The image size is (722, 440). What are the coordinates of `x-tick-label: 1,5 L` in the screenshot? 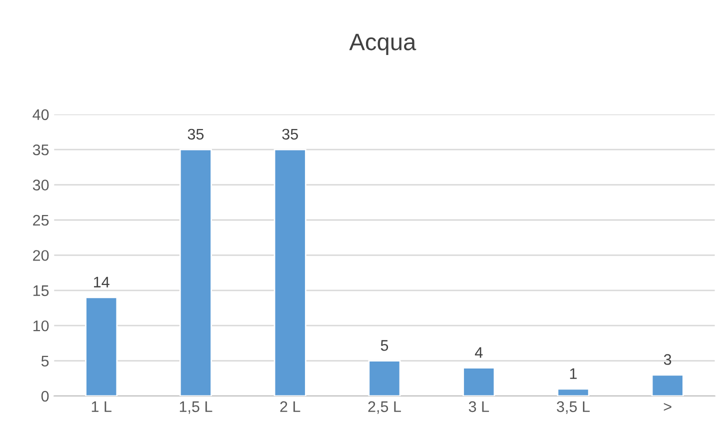 It's located at (196, 407).